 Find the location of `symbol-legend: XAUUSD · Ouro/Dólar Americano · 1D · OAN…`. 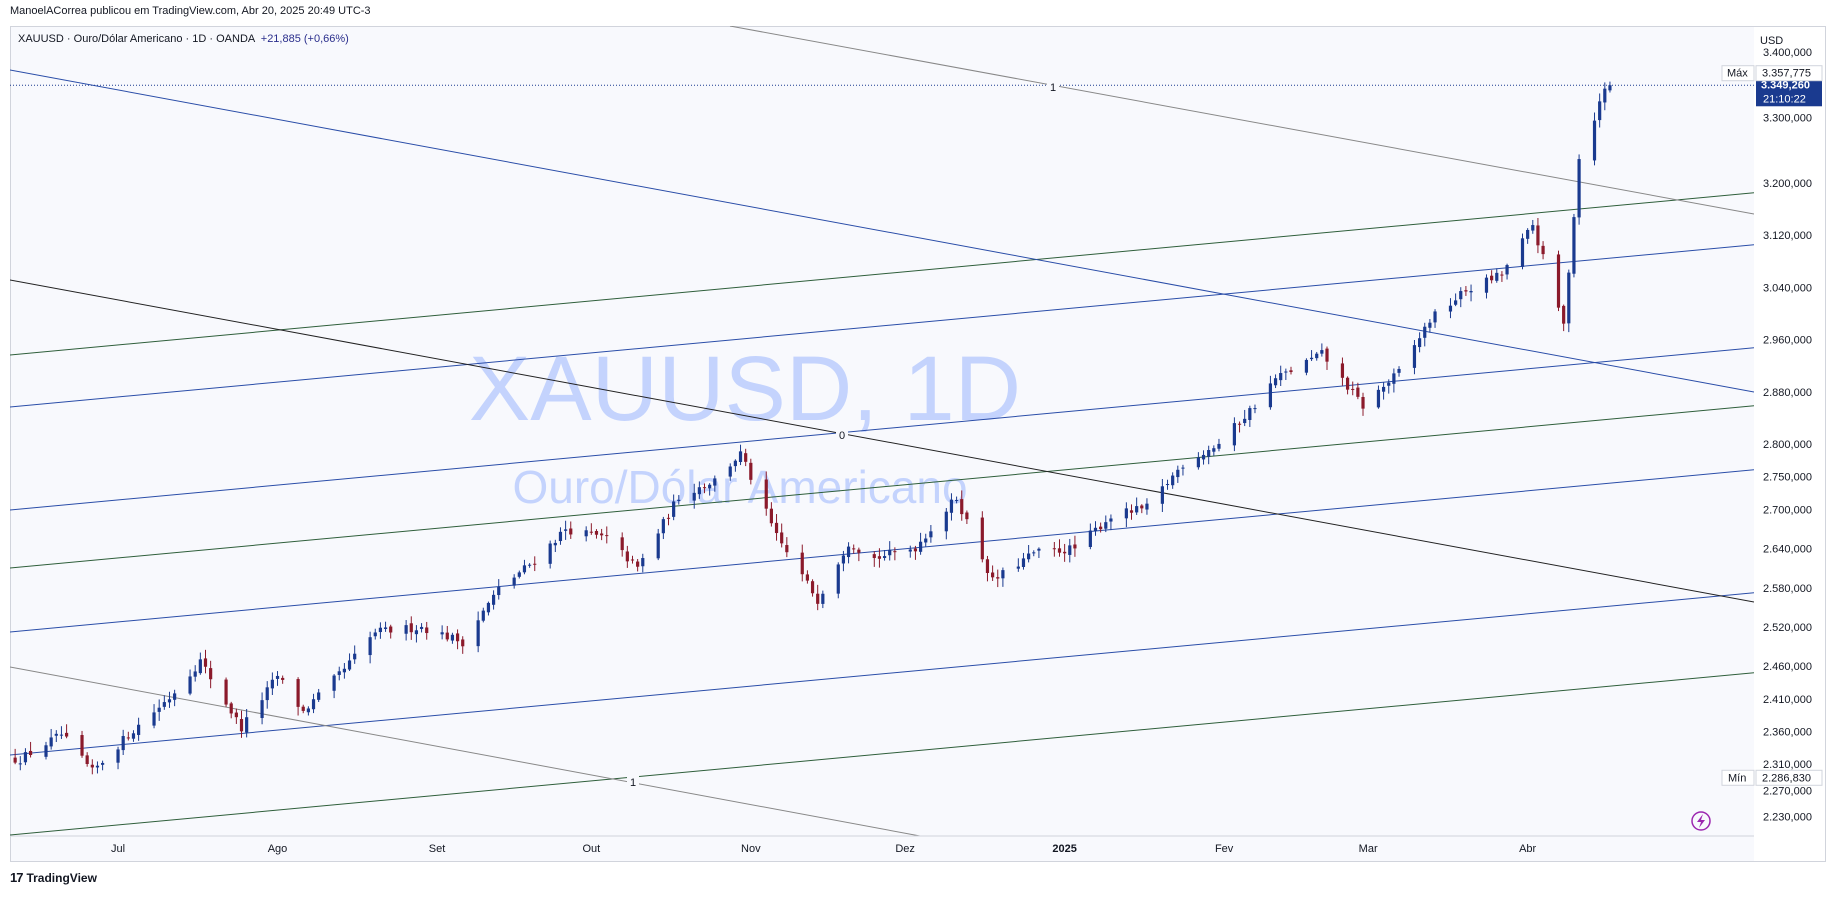

symbol-legend: XAUUSD · Ouro/Dólar Americano · 1D · OAN… is located at coordinates (183, 39).